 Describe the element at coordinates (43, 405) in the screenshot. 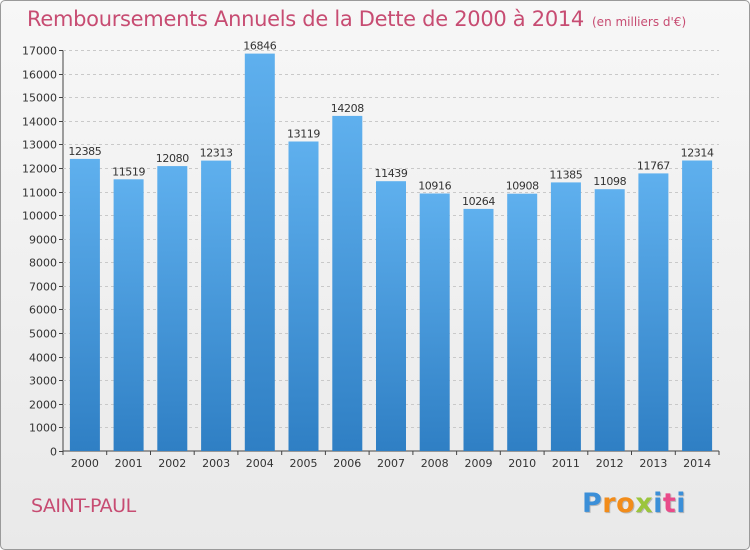

I see `y-tick-label: 2000` at that location.